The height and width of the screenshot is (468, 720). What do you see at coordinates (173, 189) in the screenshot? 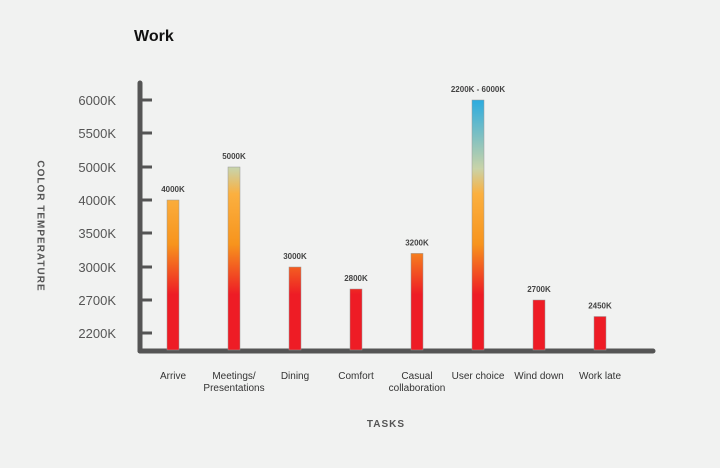
I see `data-label: 4000K` at bounding box center [173, 189].